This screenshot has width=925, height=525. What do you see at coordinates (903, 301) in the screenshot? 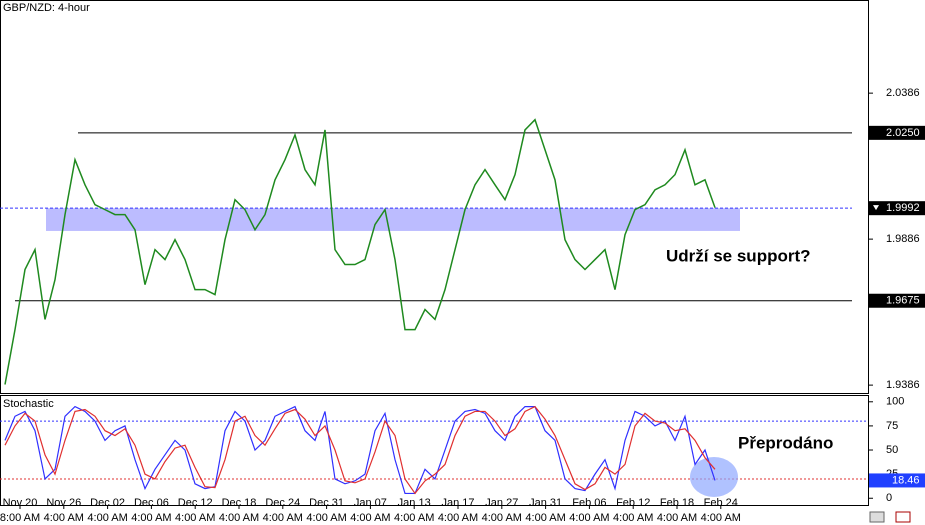
I see `level-label: 1.9675` at bounding box center [903, 301].